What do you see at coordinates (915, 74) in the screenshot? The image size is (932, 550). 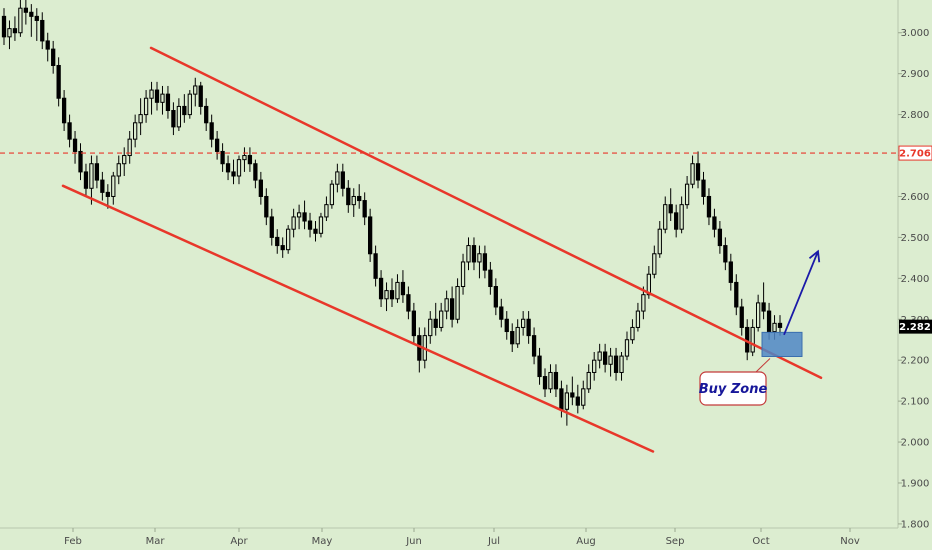 I see `y-tick-label: 2.900` at bounding box center [915, 74].